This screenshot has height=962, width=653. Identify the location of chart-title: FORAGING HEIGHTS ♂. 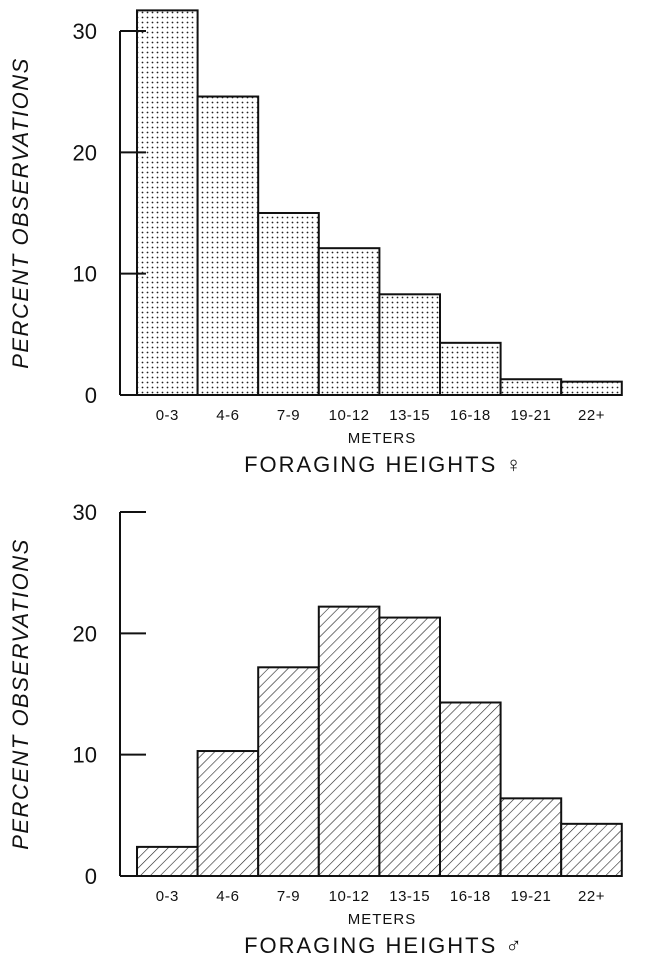
(384, 945).